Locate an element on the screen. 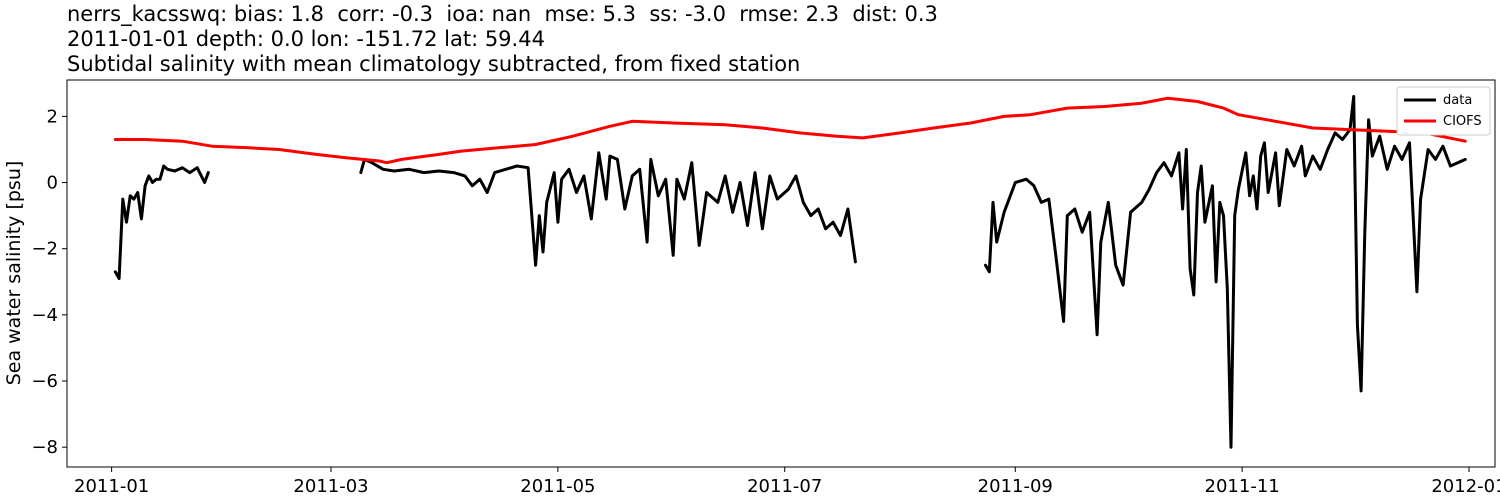 This screenshot has height=500, width=1500. y-tick-label: 0 is located at coordinates (52, 183).